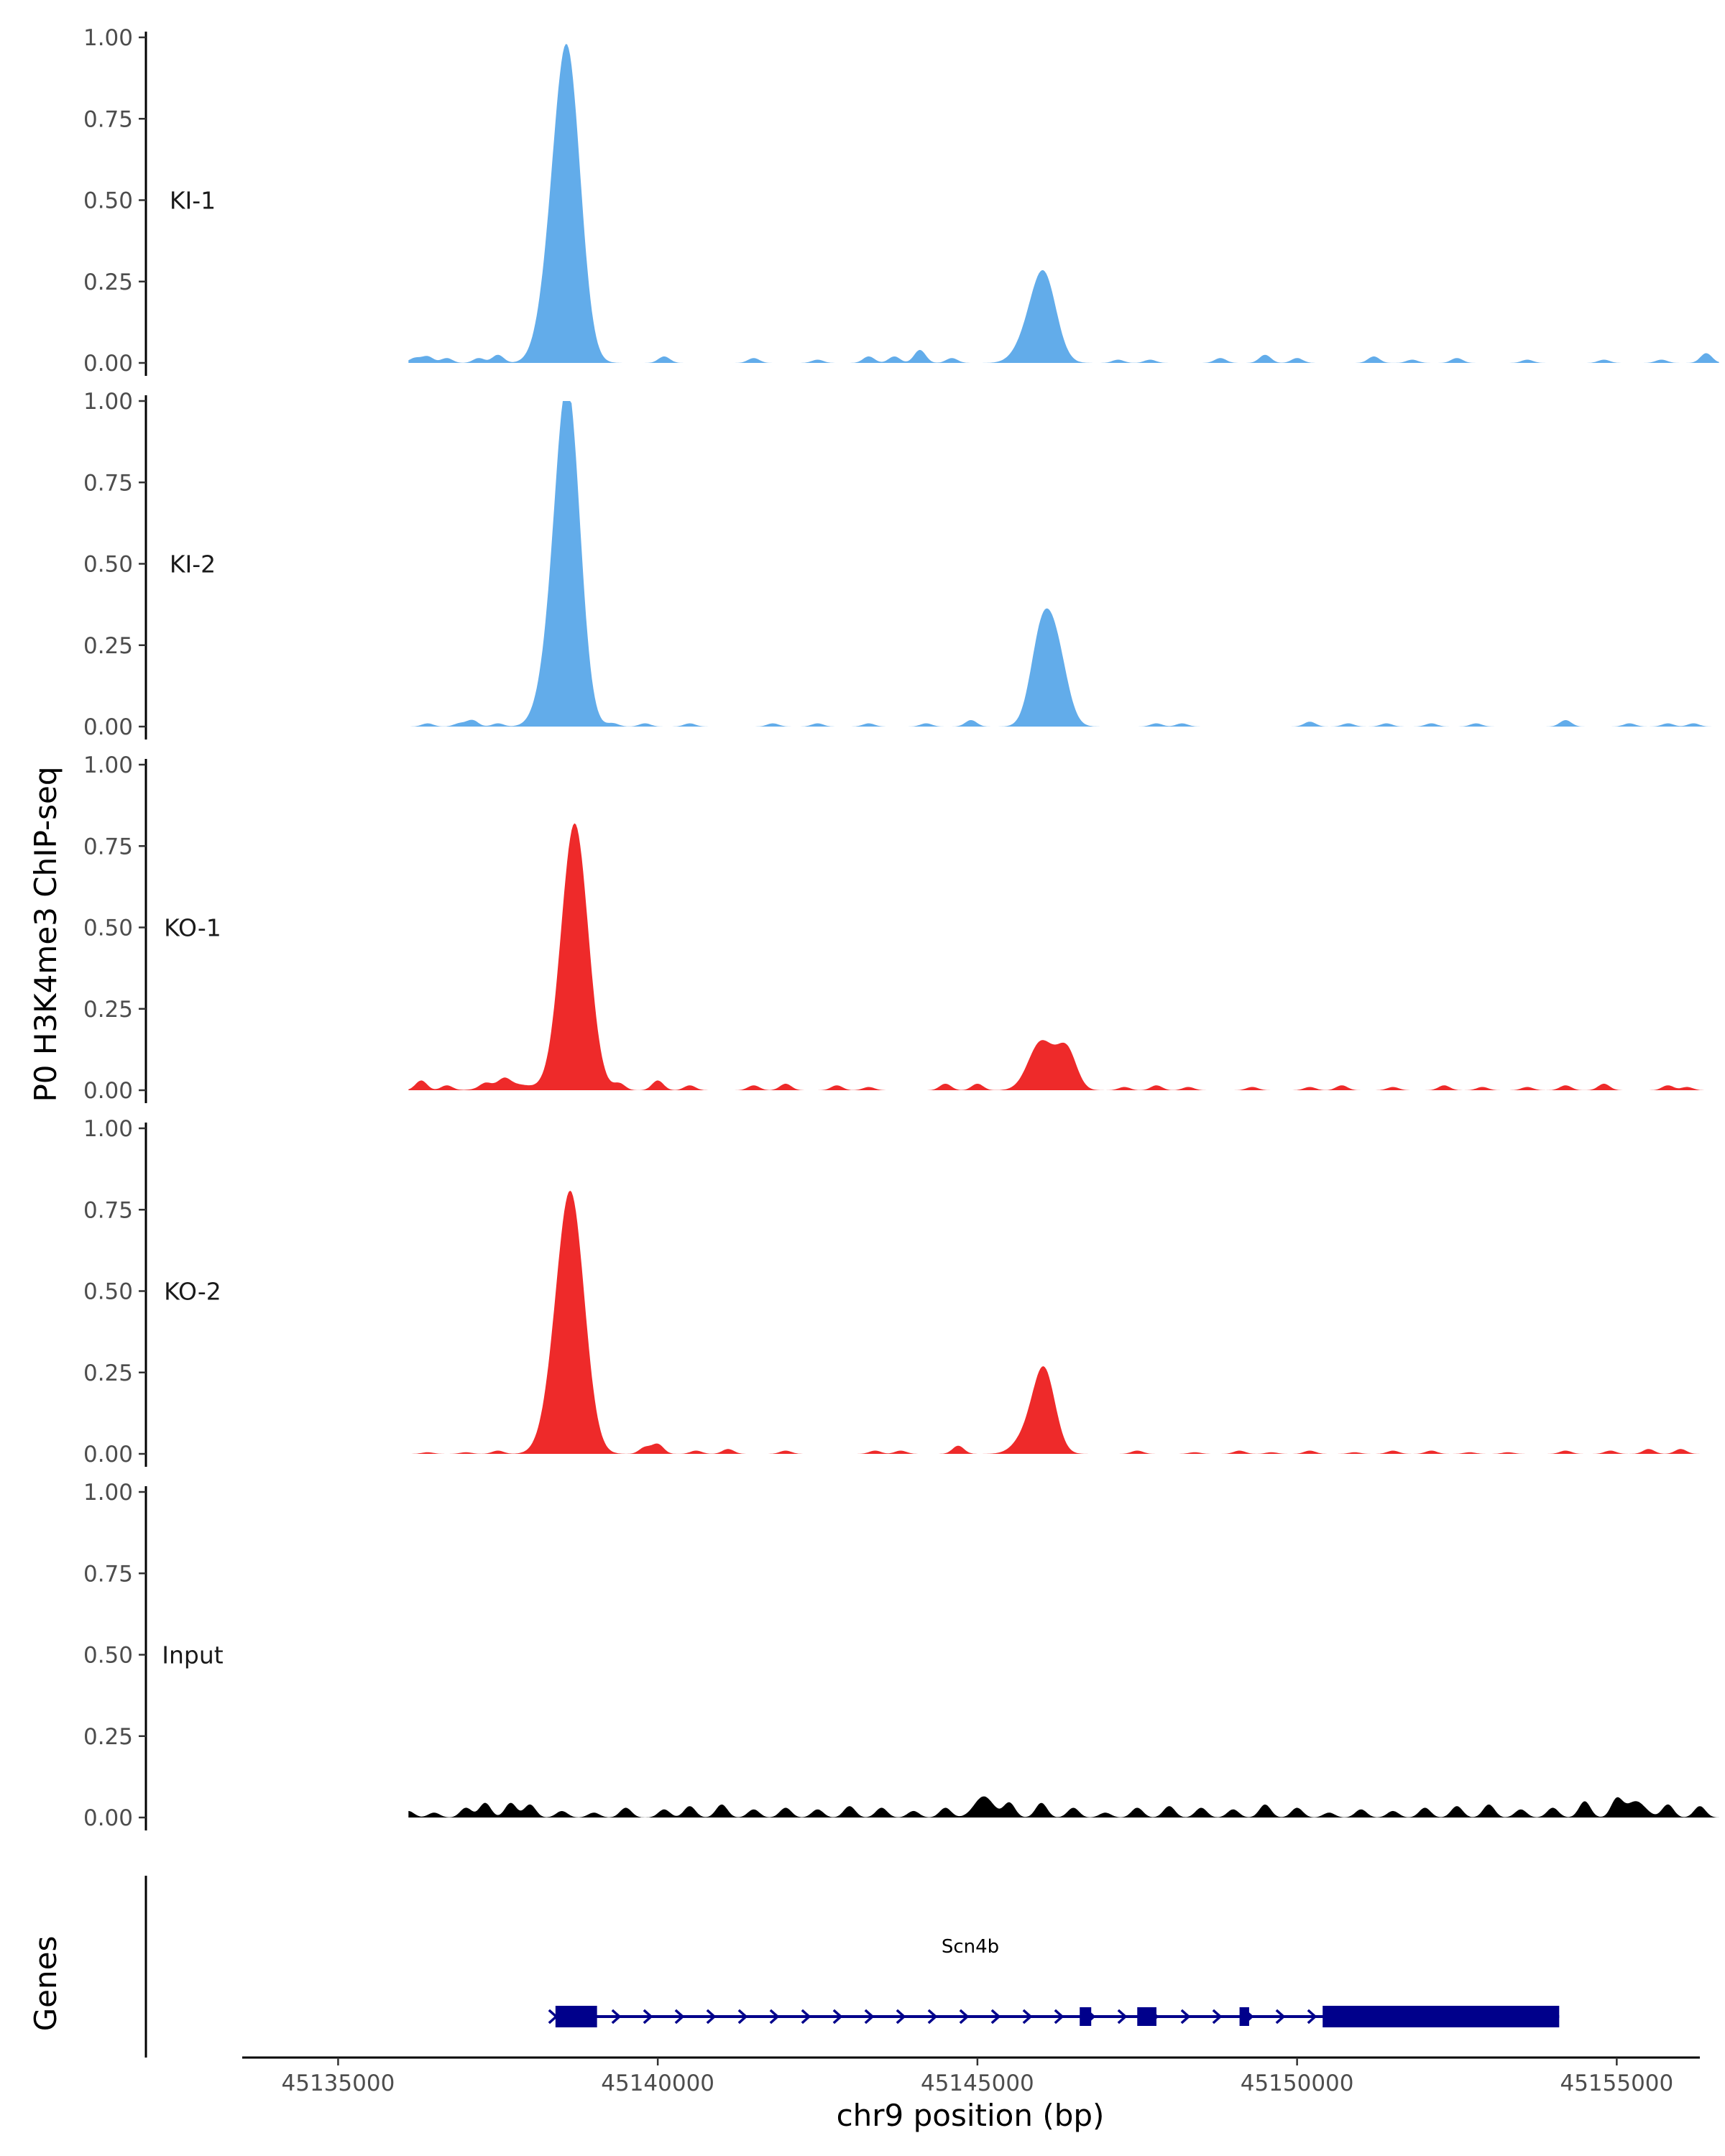  I want to click on track-label: Input, so click(193, 1655).